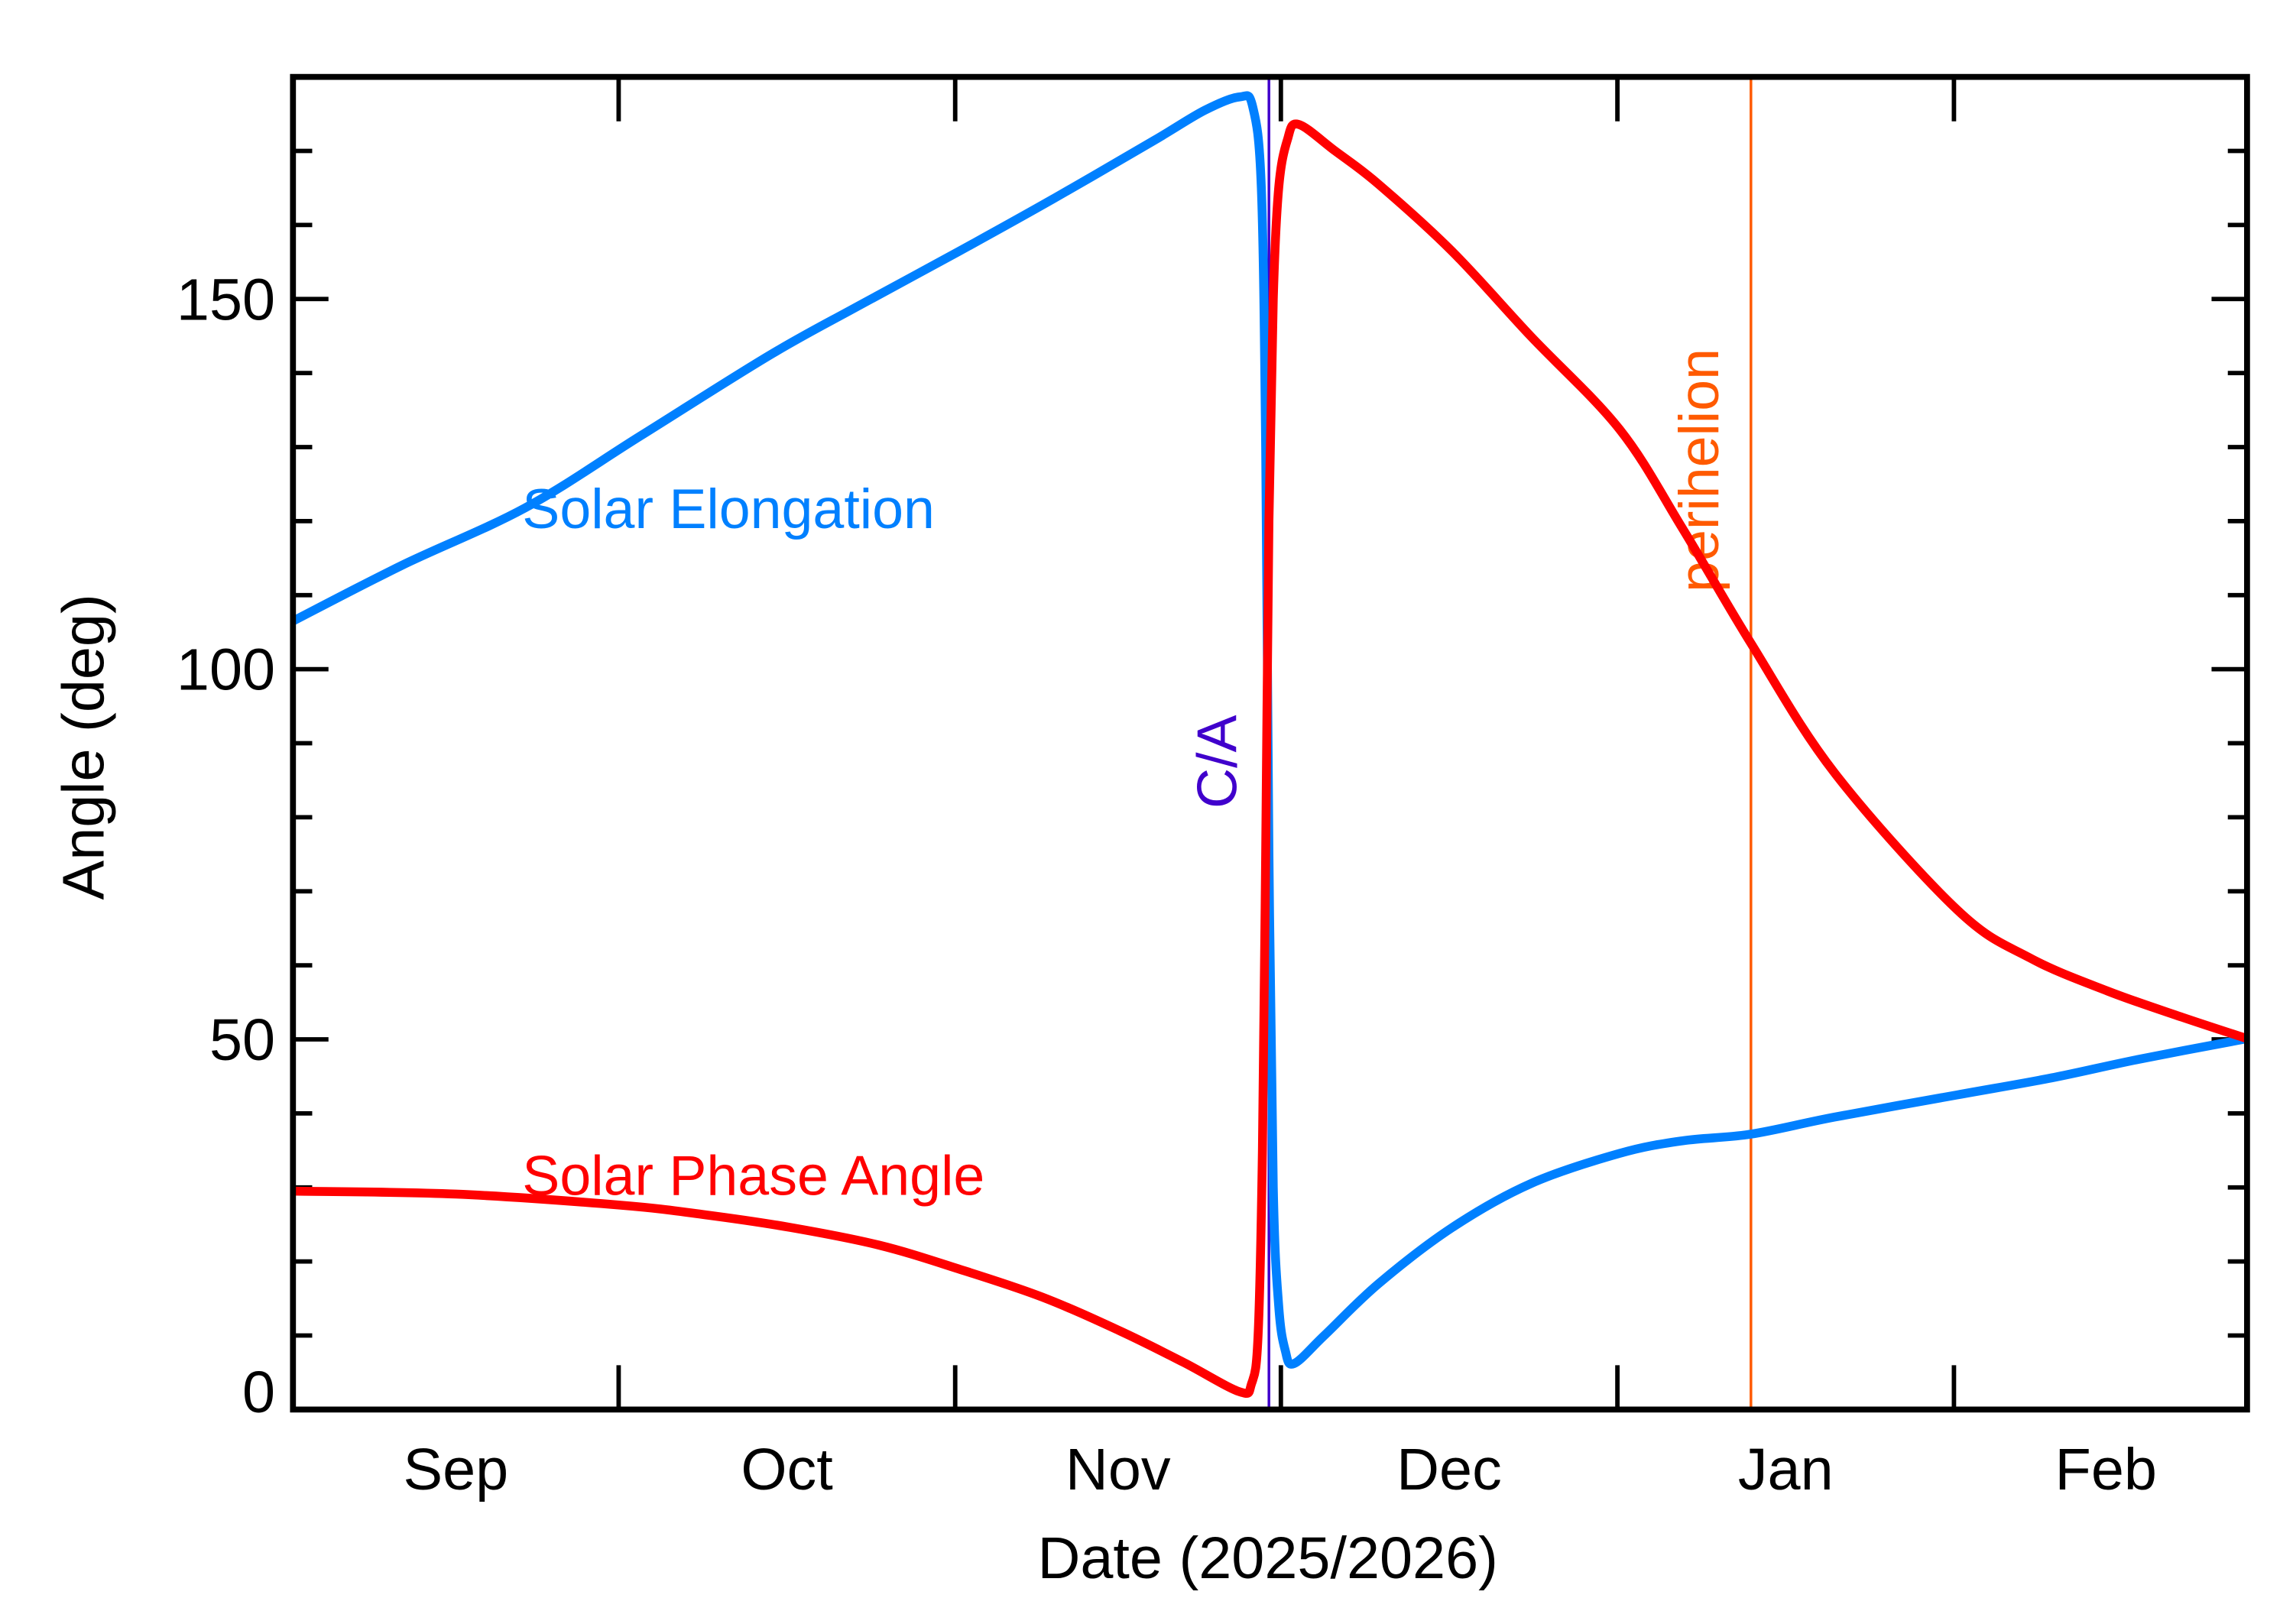 The image size is (2293, 1624). Describe the element at coordinates (753, 1175) in the screenshot. I see `series-label-solar-phase-angle: Solar Phase Angle` at that location.